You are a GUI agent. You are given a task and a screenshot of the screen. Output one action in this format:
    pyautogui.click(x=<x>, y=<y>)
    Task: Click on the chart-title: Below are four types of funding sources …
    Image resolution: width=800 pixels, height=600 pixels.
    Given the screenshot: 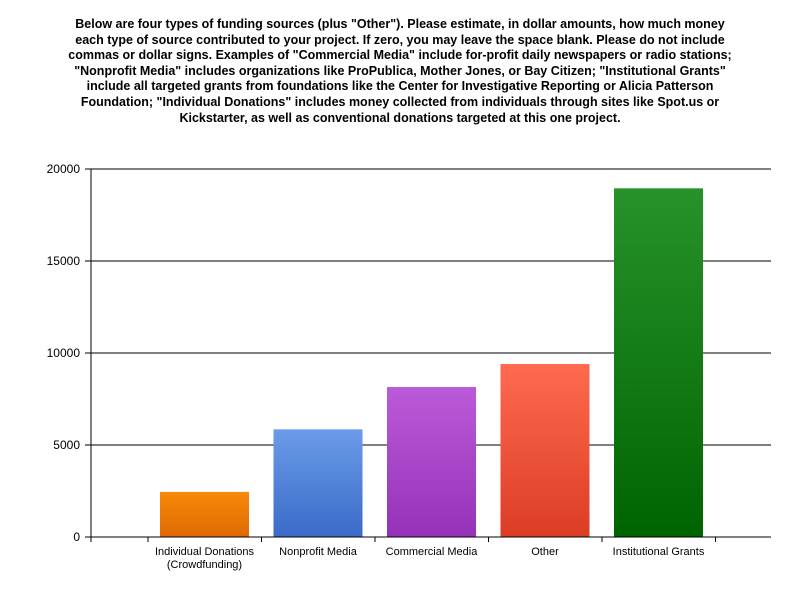 What is the action you would take?
    pyautogui.click(x=400, y=71)
    